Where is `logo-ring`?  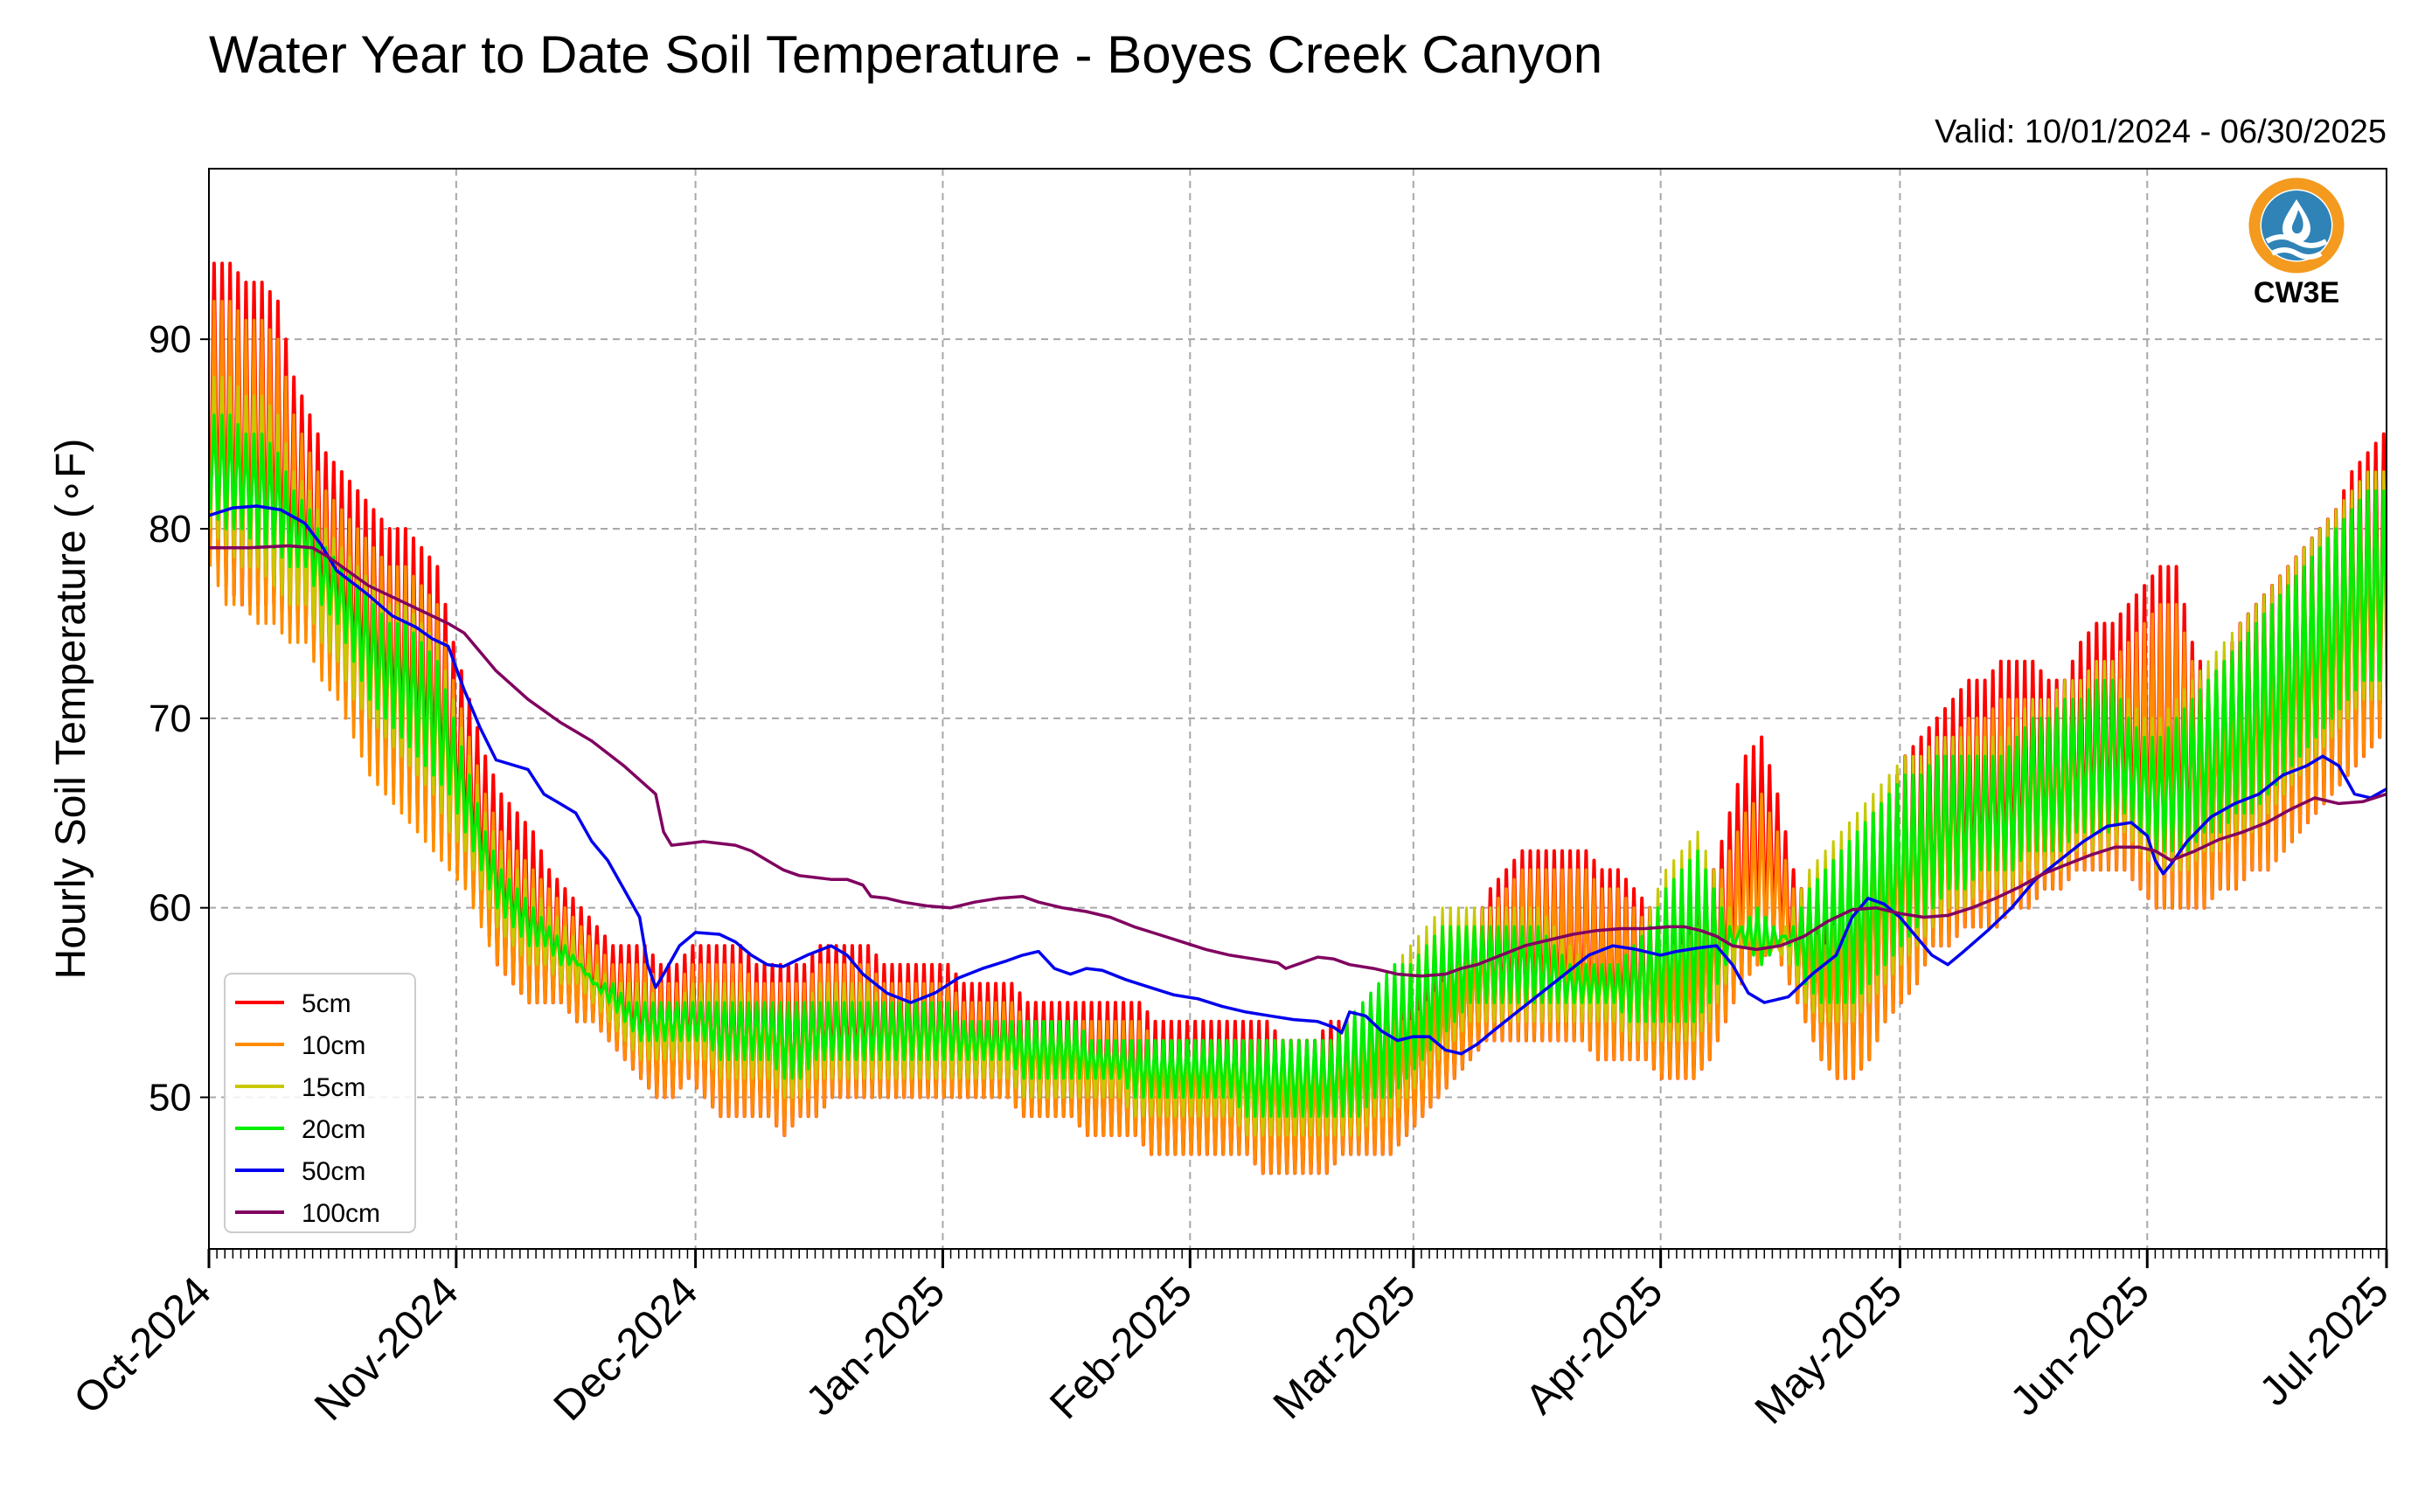 logo-ring is located at coordinates (2296, 225).